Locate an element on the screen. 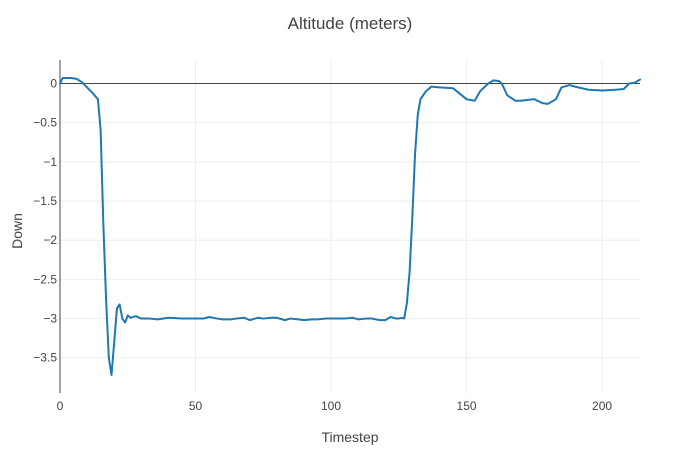 The image size is (700, 450). y-tick-label: −2.5 is located at coordinates (45, 279).